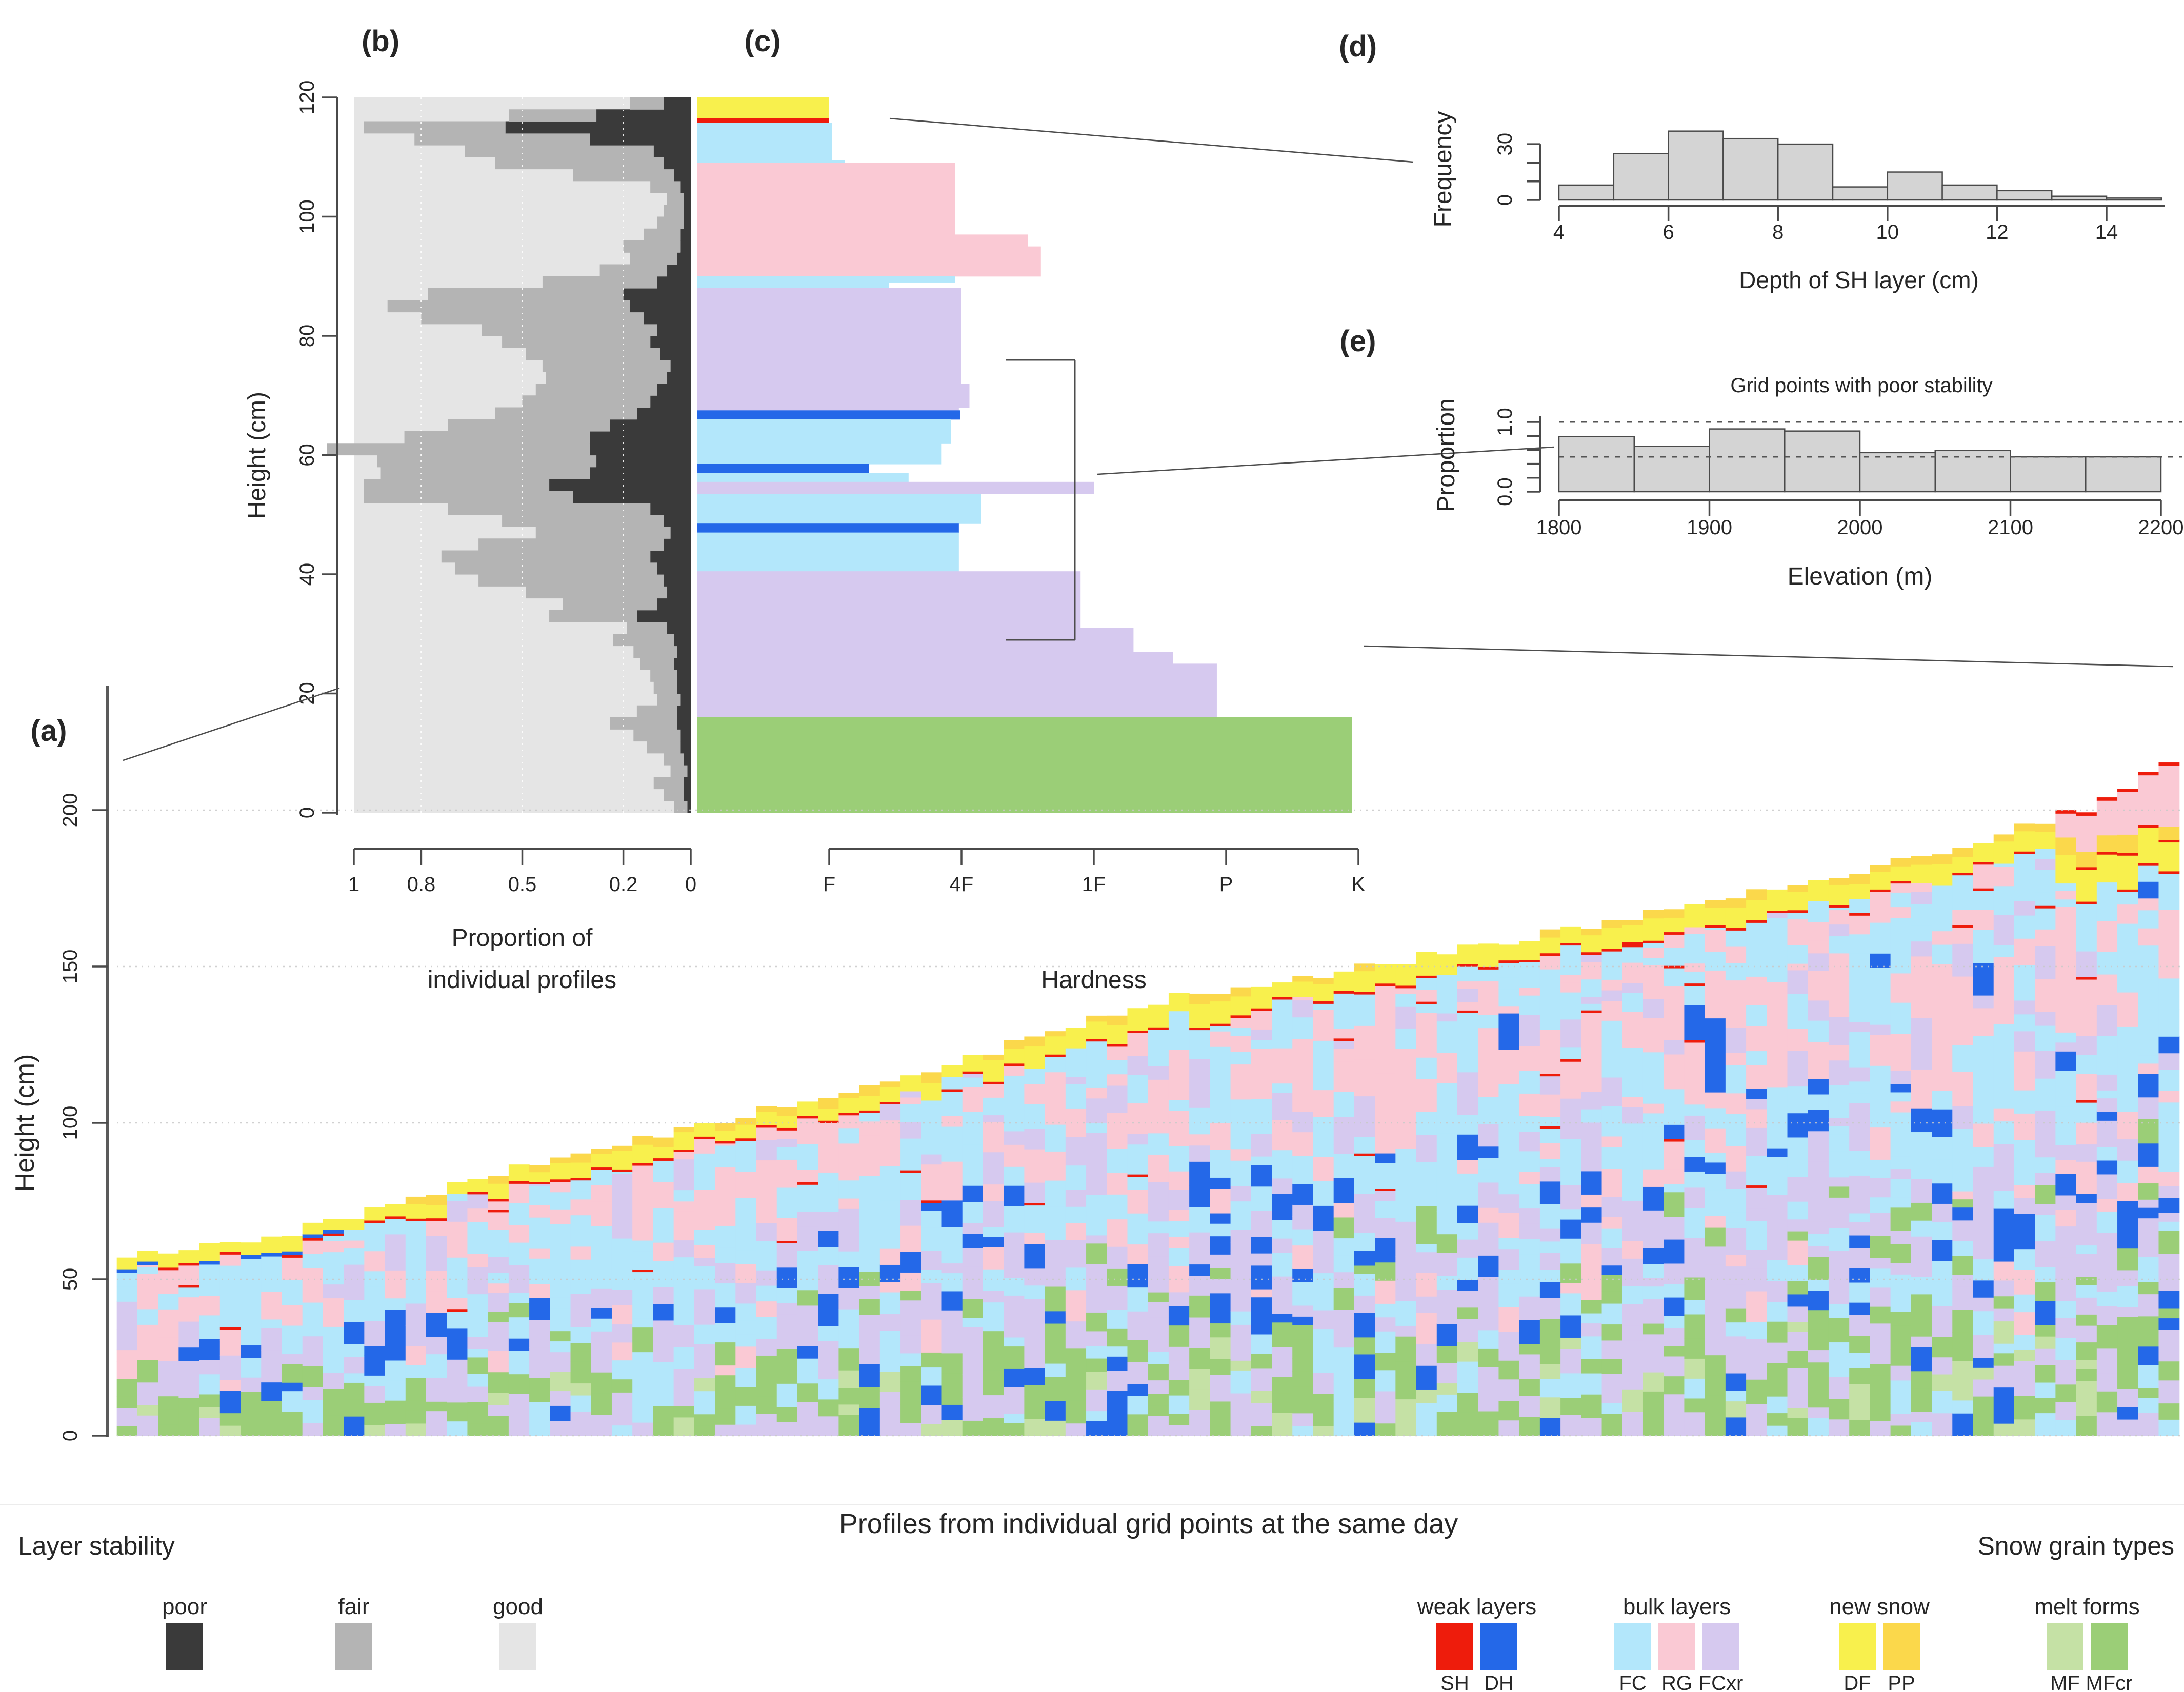 This screenshot has width=2184, height=1692. What do you see at coordinates (828, 409) in the screenshot?
I see `hardness-layer-FCxr` at bounding box center [828, 409].